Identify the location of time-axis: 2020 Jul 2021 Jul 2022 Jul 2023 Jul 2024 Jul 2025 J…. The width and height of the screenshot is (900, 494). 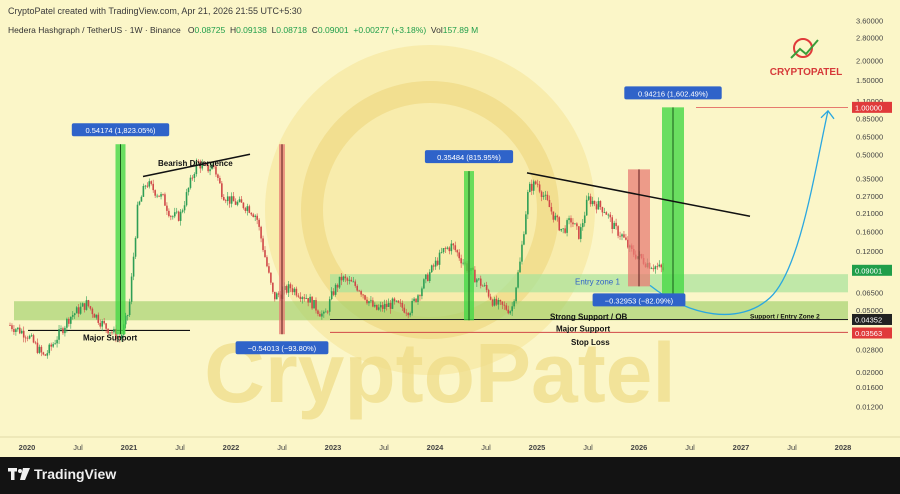
(450, 444).